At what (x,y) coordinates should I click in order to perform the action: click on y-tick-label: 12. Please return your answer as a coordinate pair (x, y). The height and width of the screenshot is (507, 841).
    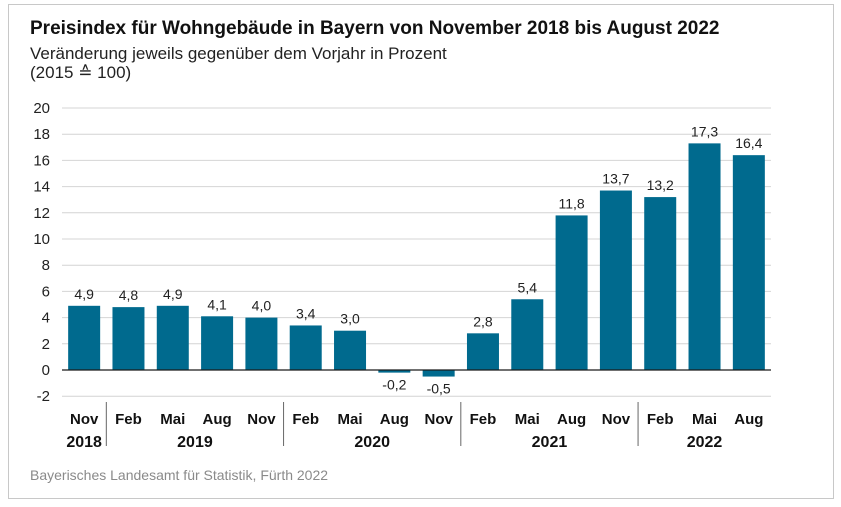
    Looking at the image, I should click on (41, 213).